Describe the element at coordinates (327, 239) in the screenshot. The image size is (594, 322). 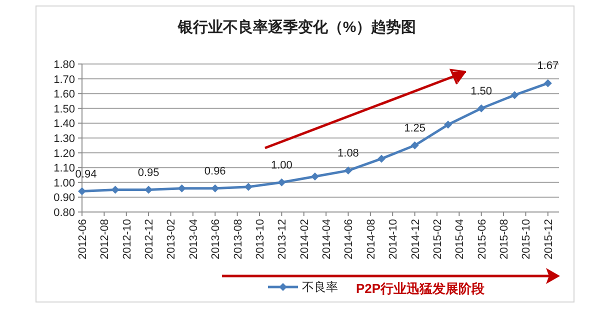
I see `x-tick-label: 2014-04` at that location.